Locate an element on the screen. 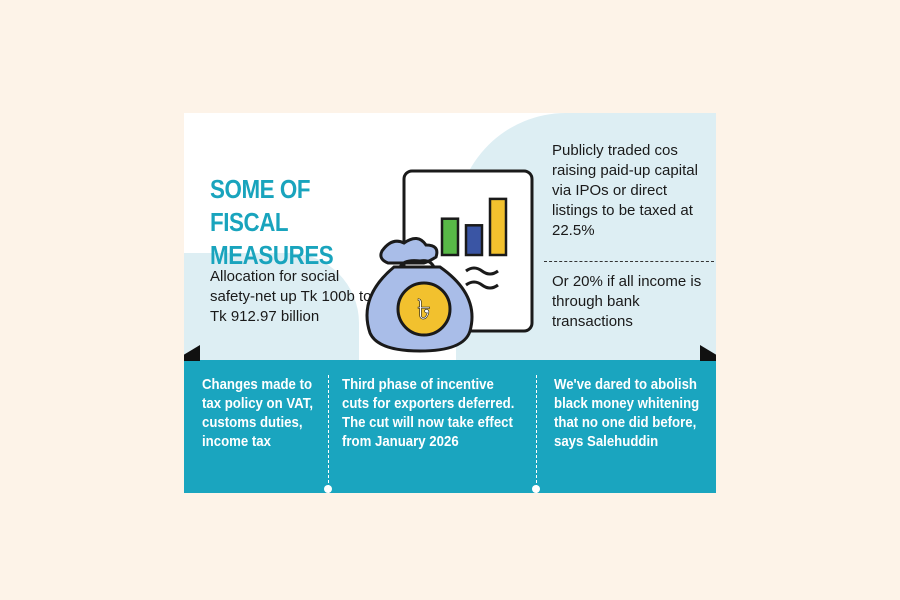  chart-bar-blue is located at coordinates (474, 240).